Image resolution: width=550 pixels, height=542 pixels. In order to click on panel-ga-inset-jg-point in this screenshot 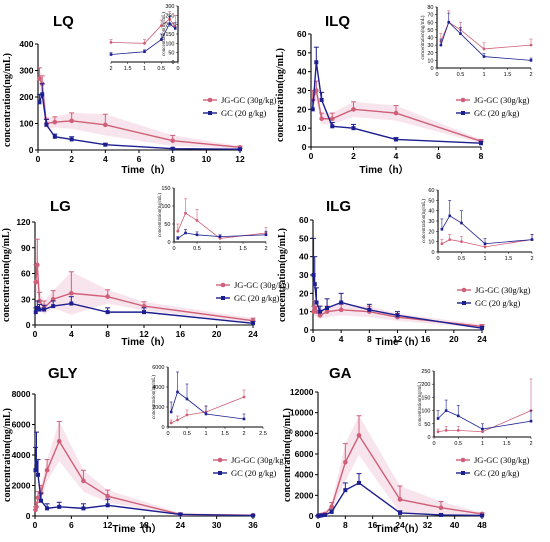, I will do `click(438, 432)`.